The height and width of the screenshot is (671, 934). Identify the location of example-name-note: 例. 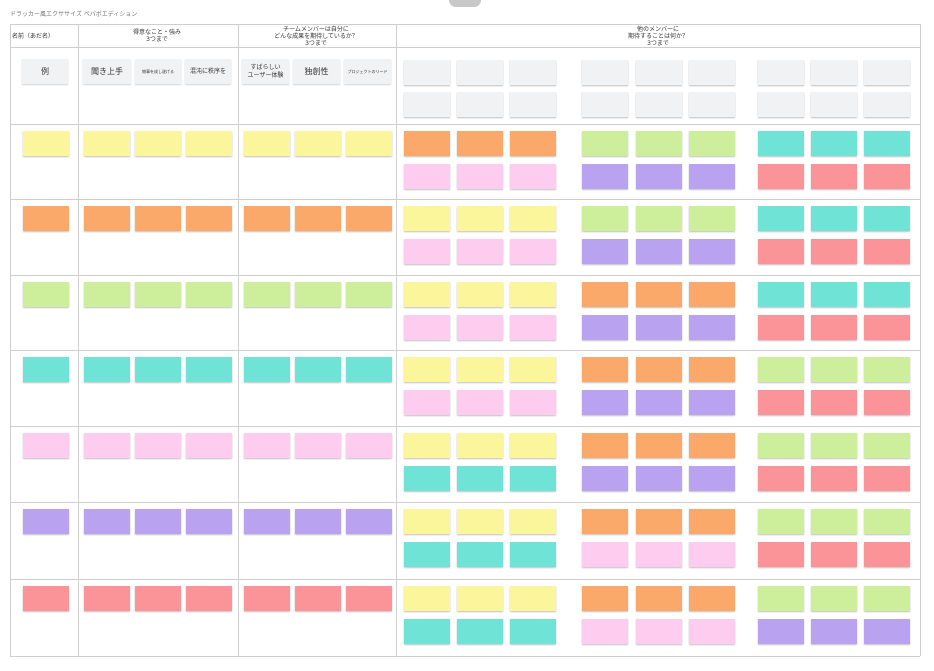
(45, 71).